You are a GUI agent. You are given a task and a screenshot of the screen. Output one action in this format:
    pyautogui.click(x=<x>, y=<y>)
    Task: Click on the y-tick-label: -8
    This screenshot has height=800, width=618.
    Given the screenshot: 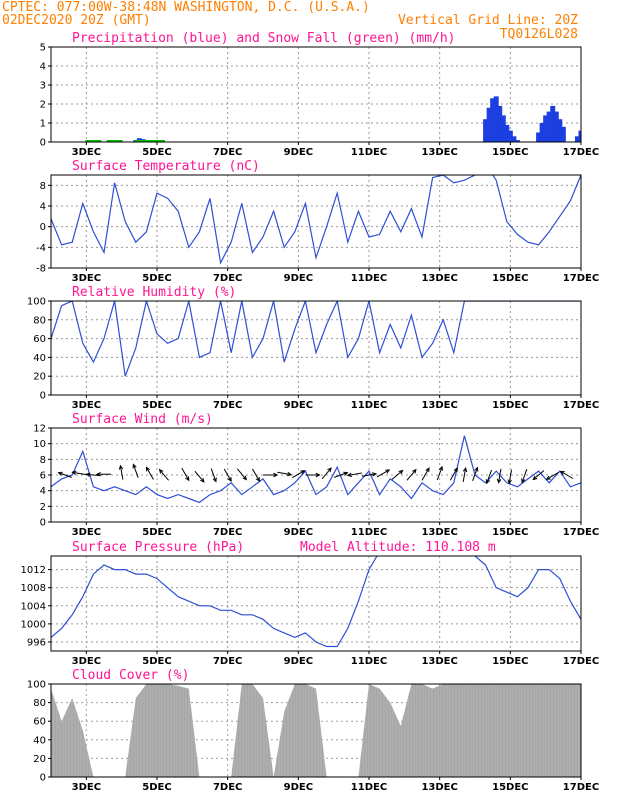 What is the action you would take?
    pyautogui.click(x=41, y=269)
    